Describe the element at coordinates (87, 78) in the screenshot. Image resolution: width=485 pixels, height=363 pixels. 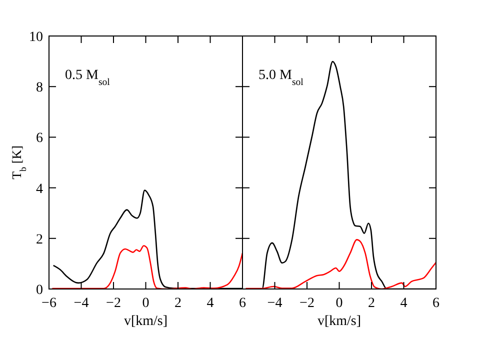
I see `annotation: 0.5 M$_{sol}$` at that location.